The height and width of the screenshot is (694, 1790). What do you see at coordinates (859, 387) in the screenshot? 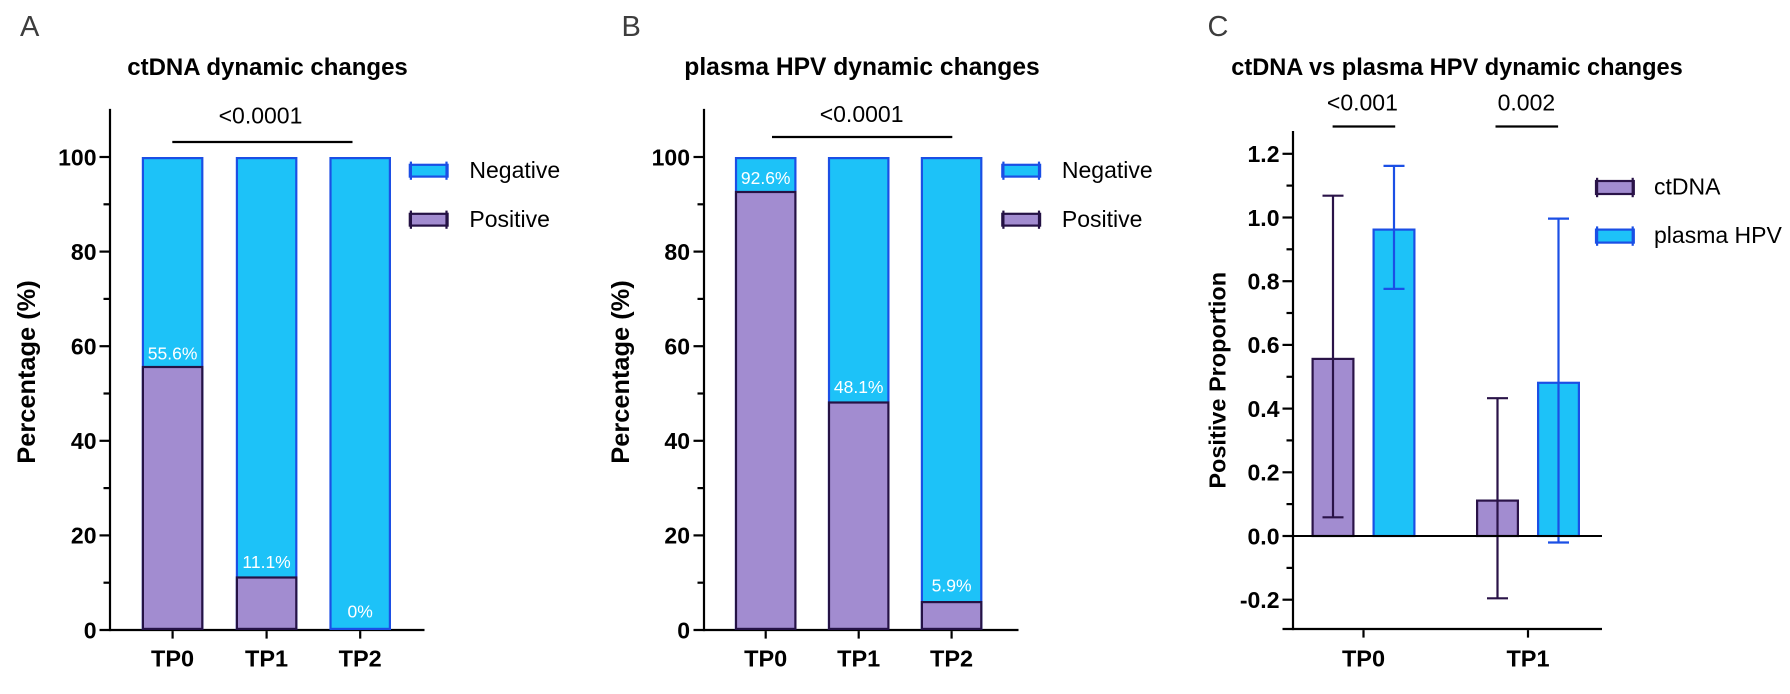
I see `svg-text: 48.1%` at bounding box center [859, 387].